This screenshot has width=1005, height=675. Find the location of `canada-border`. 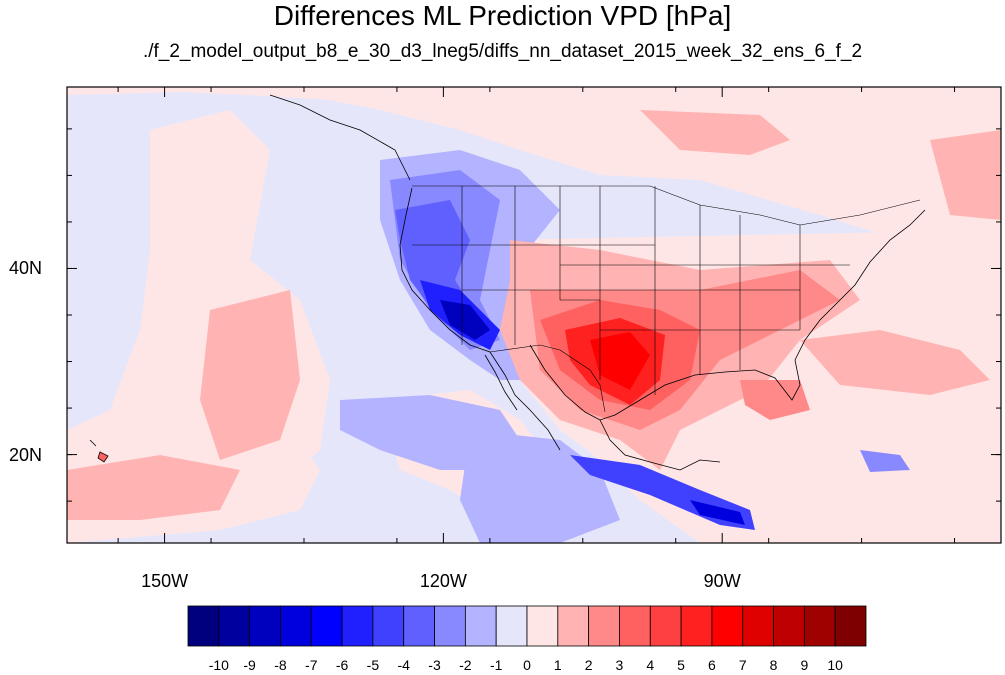

canada-border is located at coordinates (666, 205).